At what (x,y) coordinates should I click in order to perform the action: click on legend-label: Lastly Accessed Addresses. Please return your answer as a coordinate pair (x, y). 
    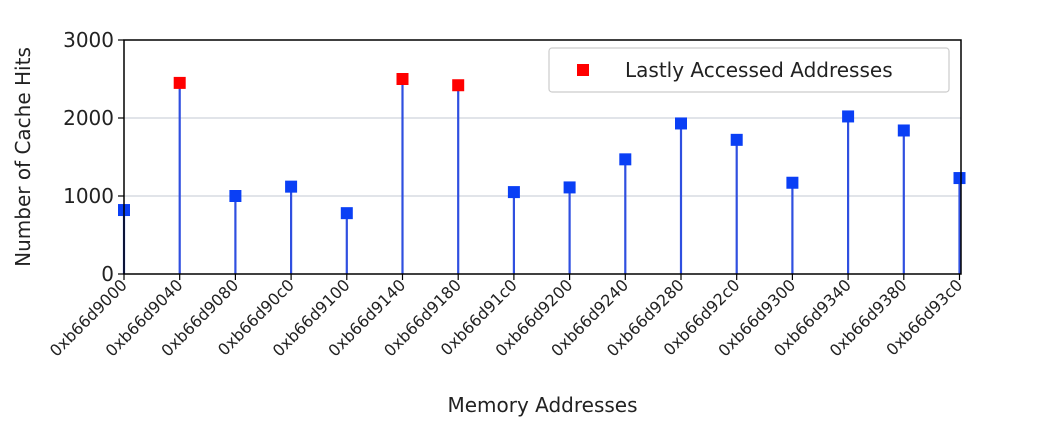
    Looking at the image, I should click on (759, 70).